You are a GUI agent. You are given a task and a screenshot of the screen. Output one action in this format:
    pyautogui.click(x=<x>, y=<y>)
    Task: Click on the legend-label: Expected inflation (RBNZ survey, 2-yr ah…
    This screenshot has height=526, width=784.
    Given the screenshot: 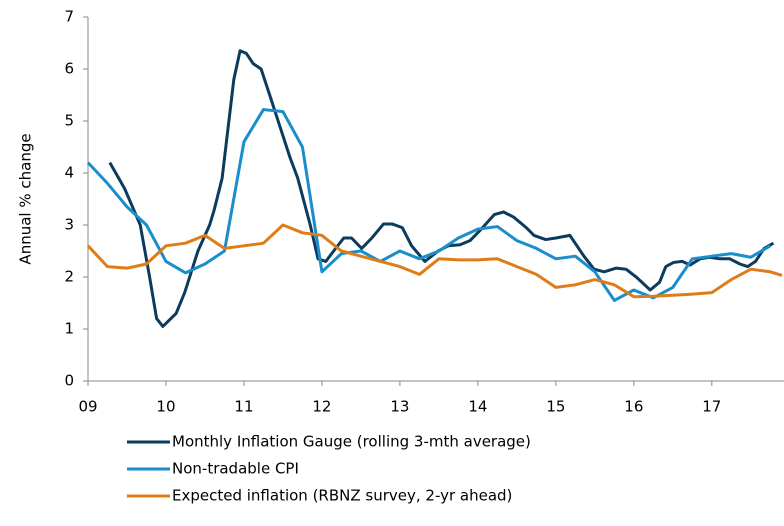 What is the action you would take?
    pyautogui.click(x=342, y=496)
    